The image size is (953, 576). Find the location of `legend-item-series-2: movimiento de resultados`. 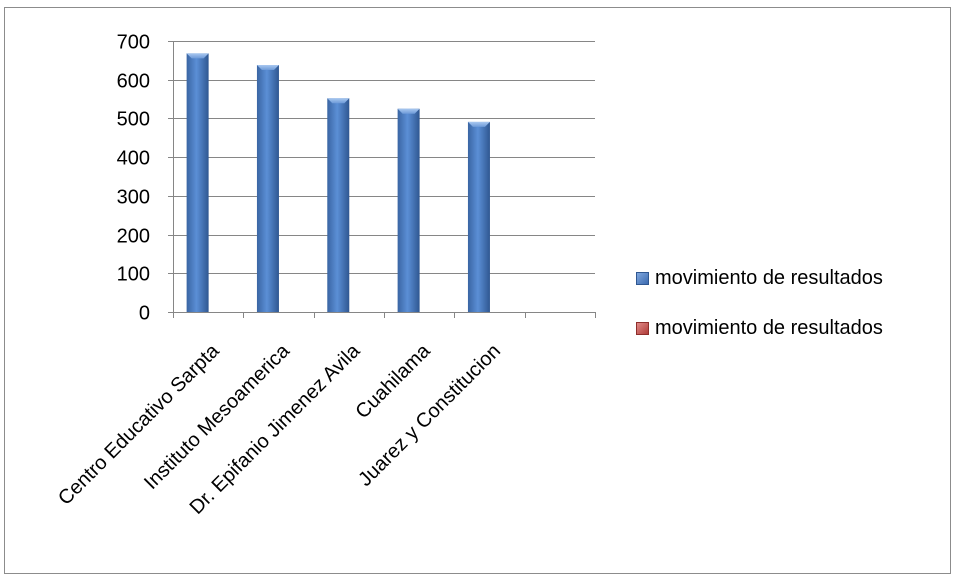

legend-item-series-2: movimiento de resultados is located at coordinates (791, 328).